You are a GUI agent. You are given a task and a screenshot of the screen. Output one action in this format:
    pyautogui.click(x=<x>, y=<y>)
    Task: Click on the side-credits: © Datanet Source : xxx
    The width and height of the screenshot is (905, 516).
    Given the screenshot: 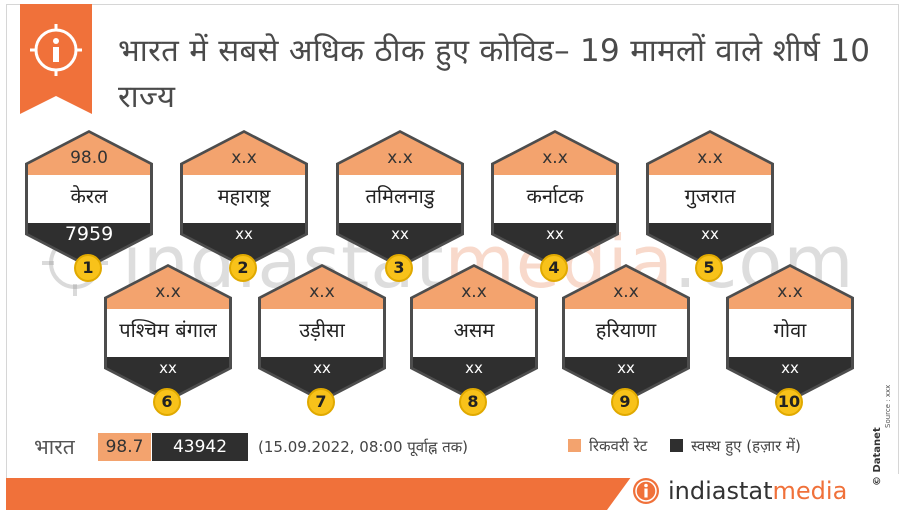 What is the action you would take?
    pyautogui.click(x=883, y=438)
    